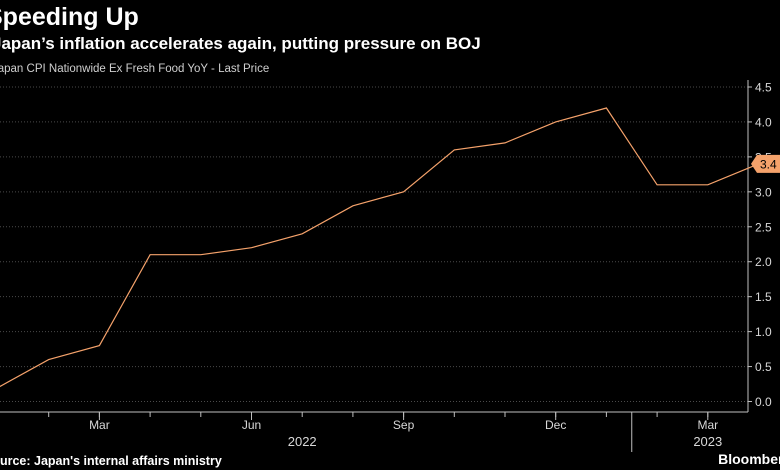 The height and width of the screenshot is (470, 780). What do you see at coordinates (749, 459) in the screenshot?
I see `bloomberg-logo: Bloomberg` at bounding box center [749, 459].